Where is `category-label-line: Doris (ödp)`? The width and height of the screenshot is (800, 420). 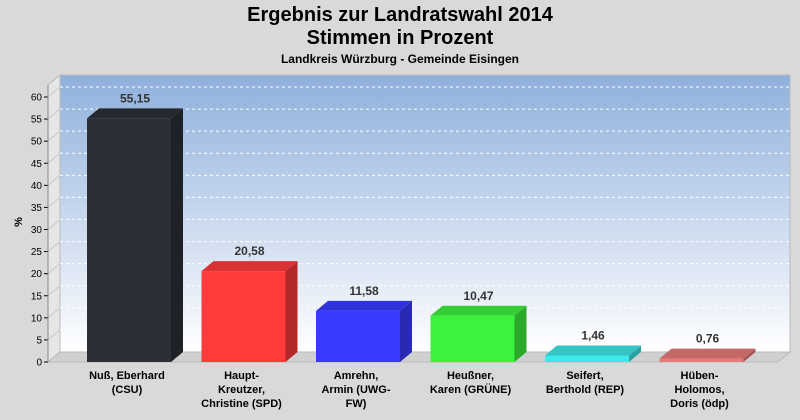
category-label-line: Doris (ödp) is located at coordinates (699, 404).